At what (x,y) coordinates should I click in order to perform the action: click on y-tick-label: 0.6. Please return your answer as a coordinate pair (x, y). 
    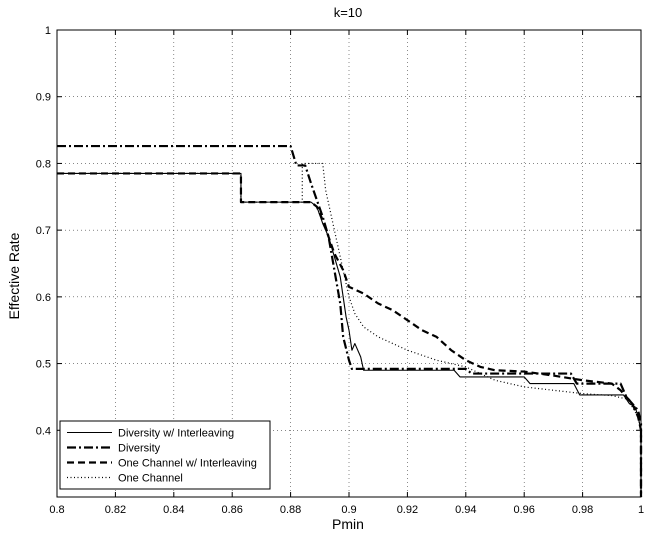
    Looking at the image, I should click on (43, 298).